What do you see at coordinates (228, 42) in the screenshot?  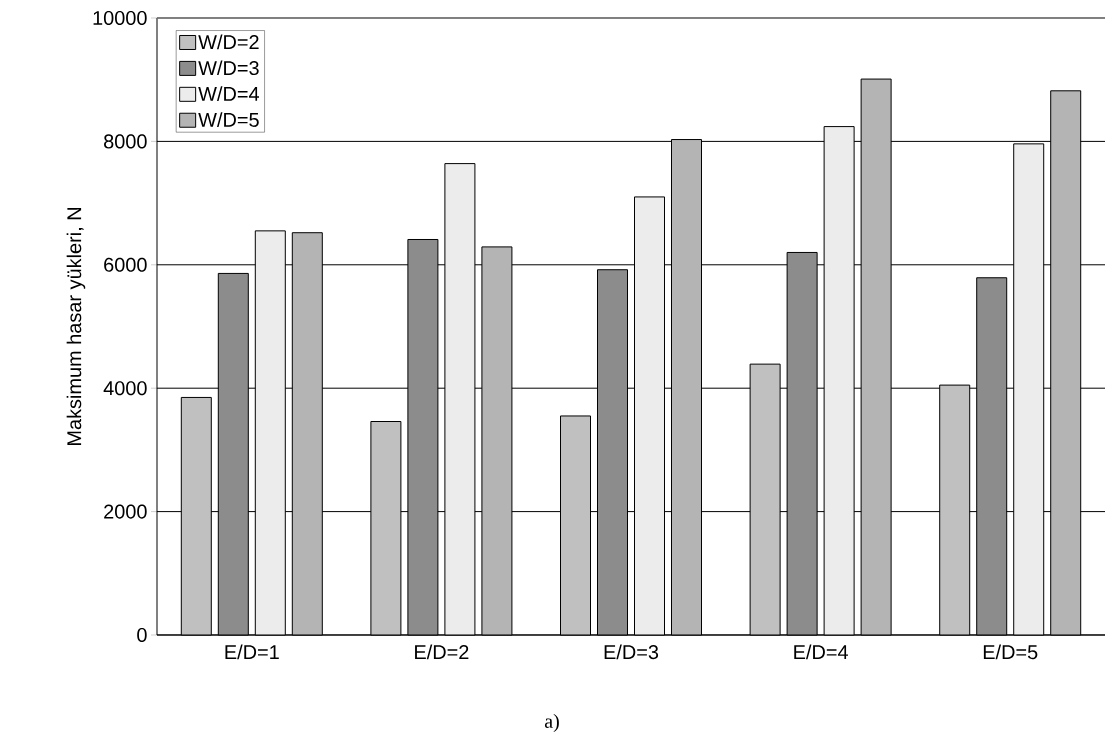 I see `legend-label: W/D=2` at bounding box center [228, 42].